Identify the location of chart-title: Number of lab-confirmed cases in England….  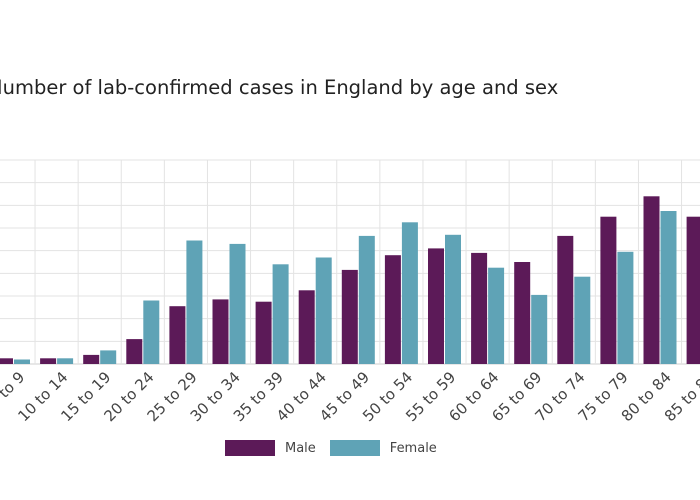
(279, 87).